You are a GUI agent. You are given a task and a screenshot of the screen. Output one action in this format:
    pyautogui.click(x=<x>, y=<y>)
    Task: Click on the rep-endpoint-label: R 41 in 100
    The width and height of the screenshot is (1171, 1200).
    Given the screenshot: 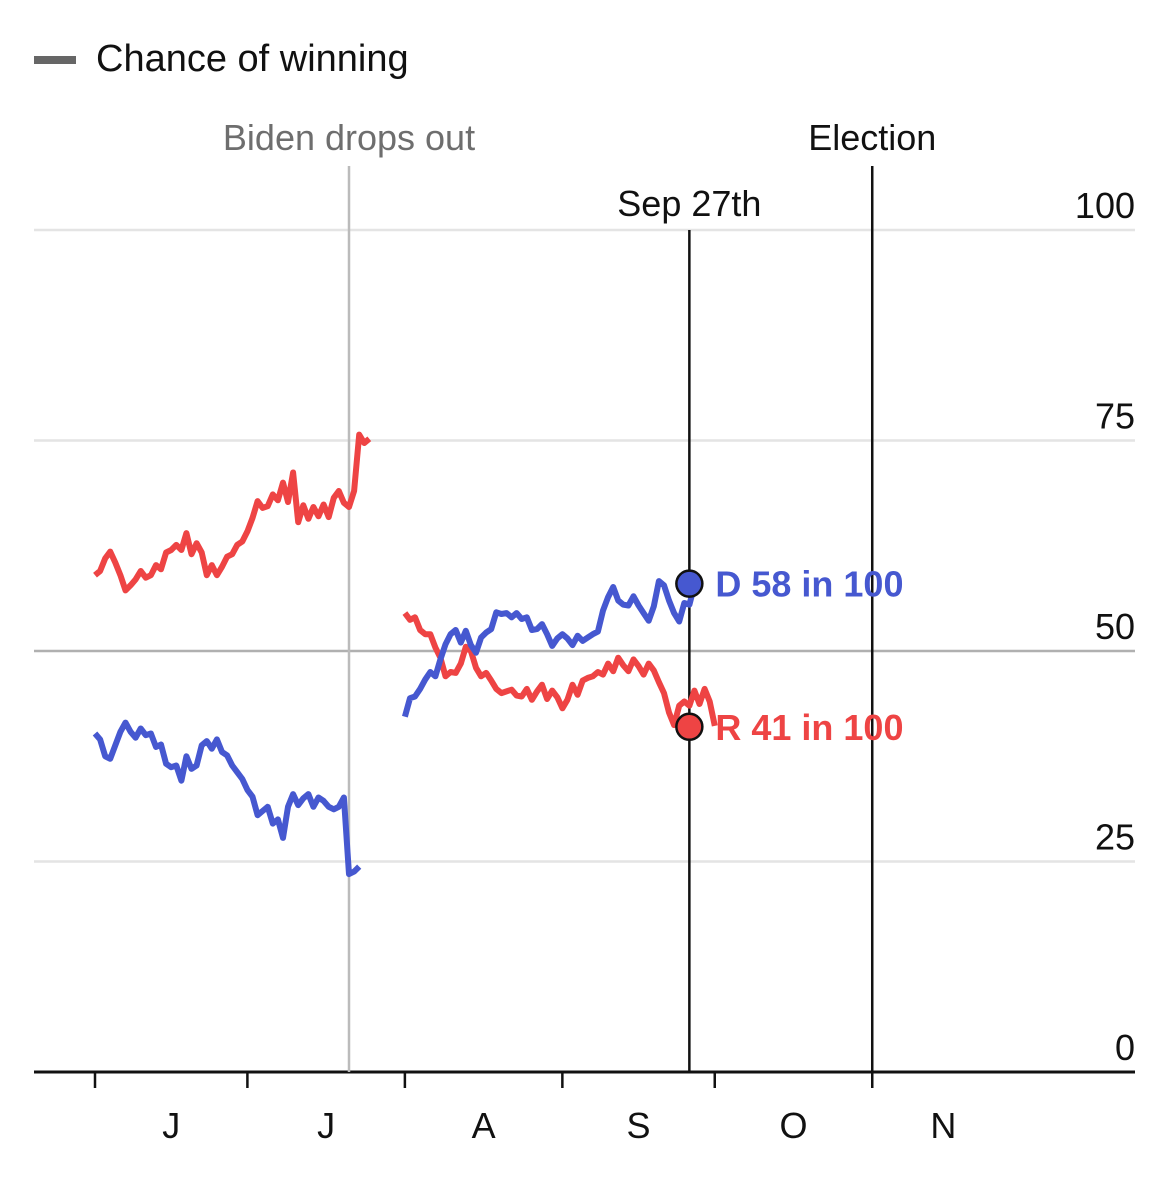 What is the action you would take?
    pyautogui.click(x=809, y=727)
    